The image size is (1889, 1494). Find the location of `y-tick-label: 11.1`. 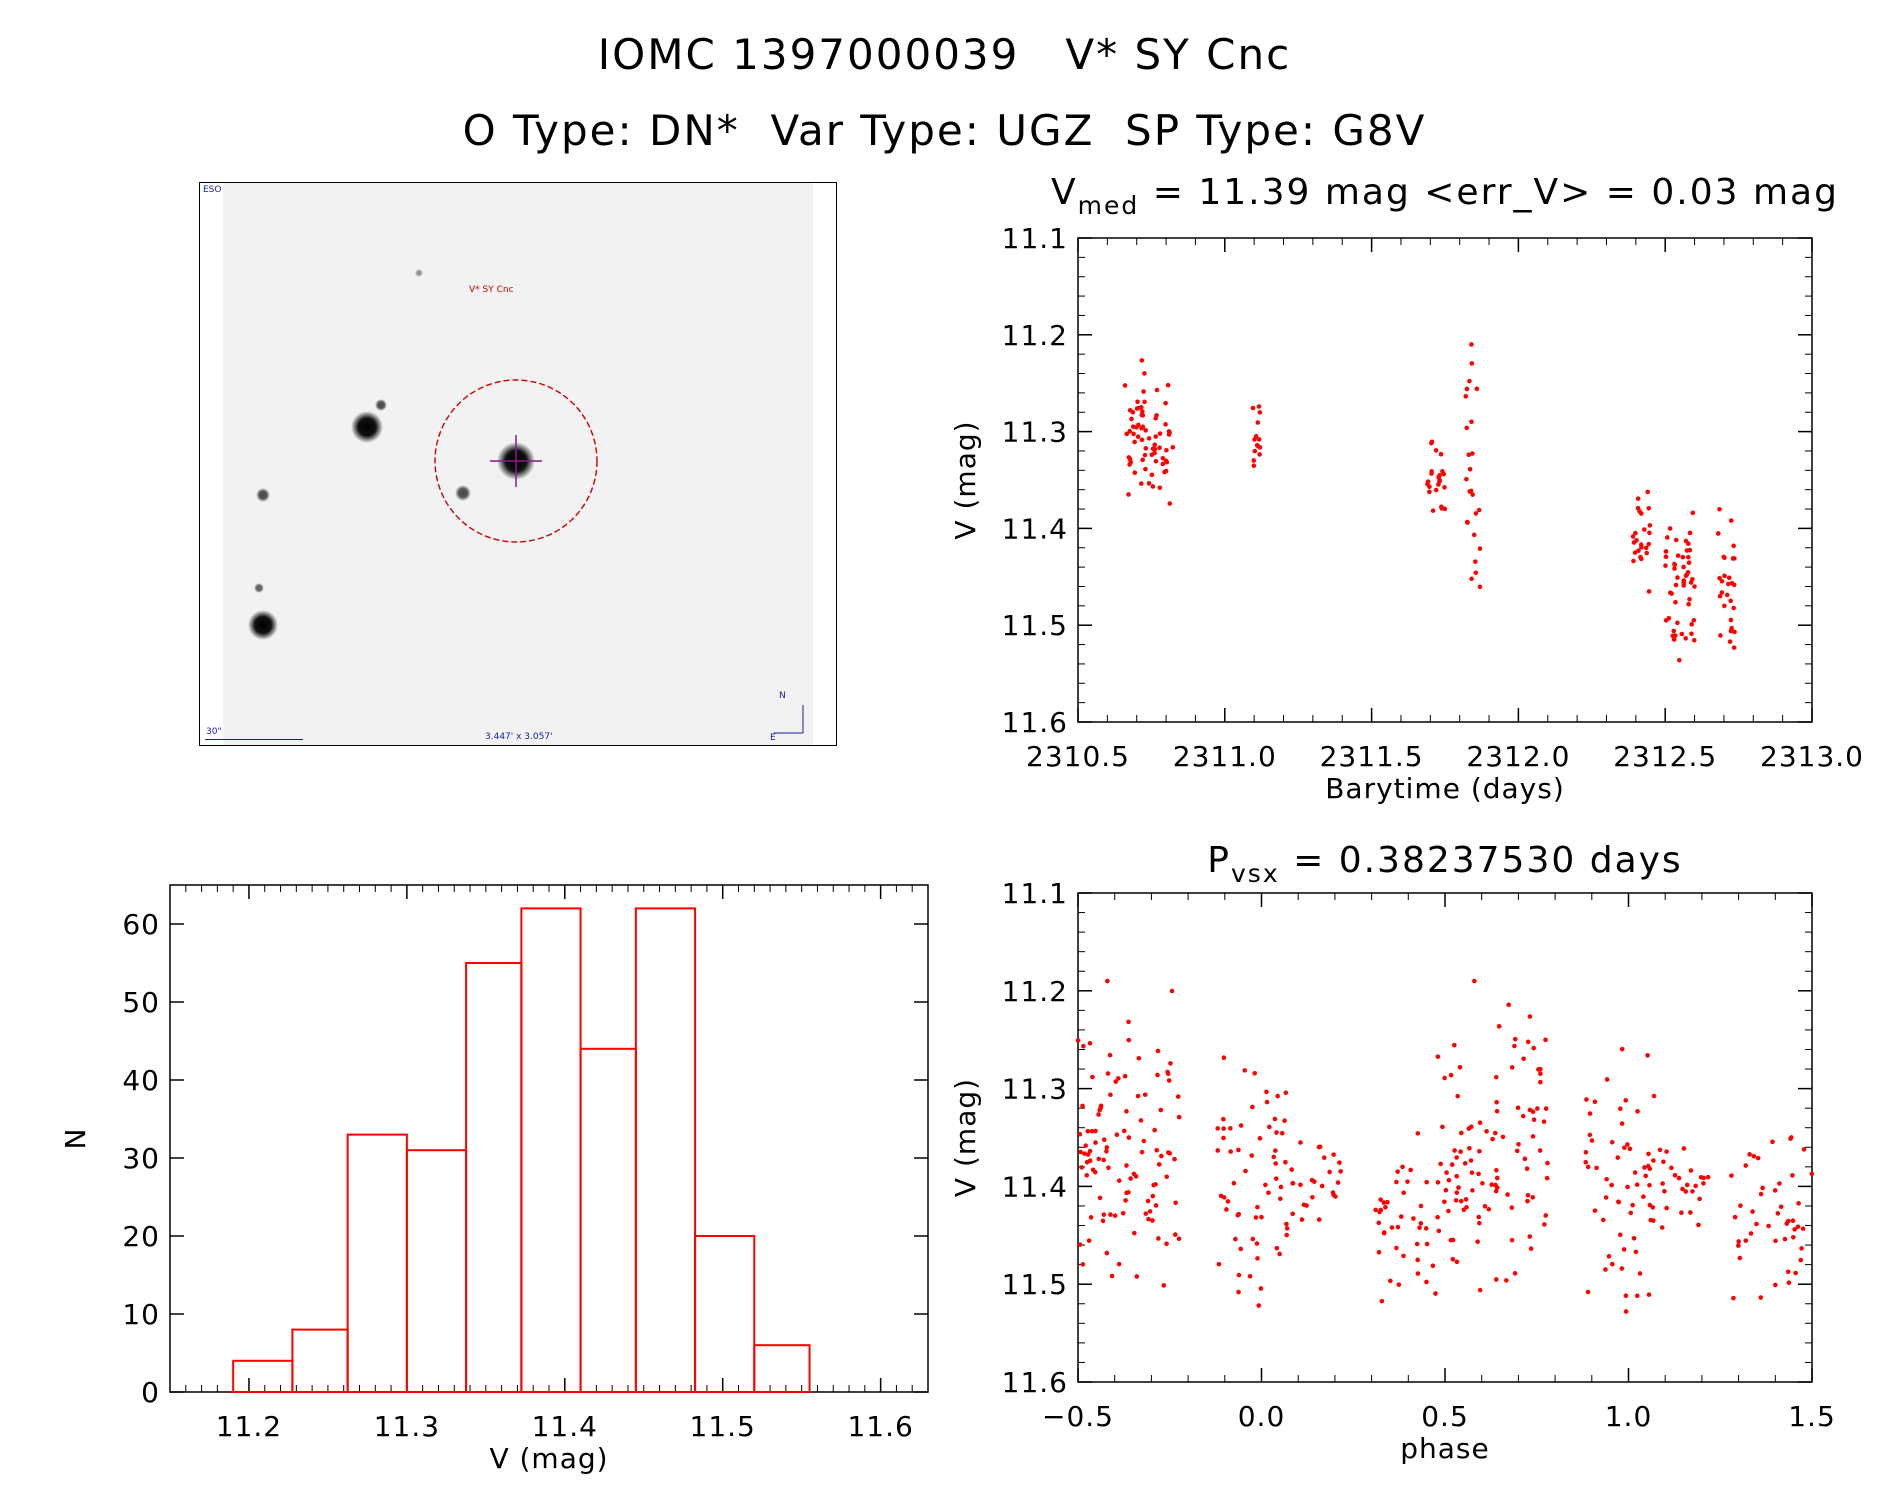

y-tick-label: 11.1 is located at coordinates (1035, 893).